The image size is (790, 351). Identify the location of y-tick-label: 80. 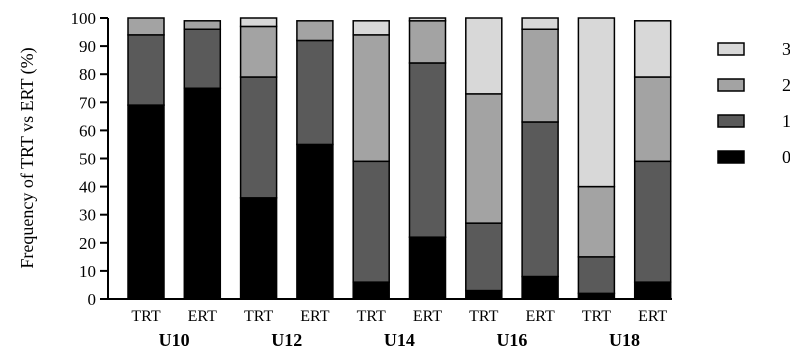
(87, 74).